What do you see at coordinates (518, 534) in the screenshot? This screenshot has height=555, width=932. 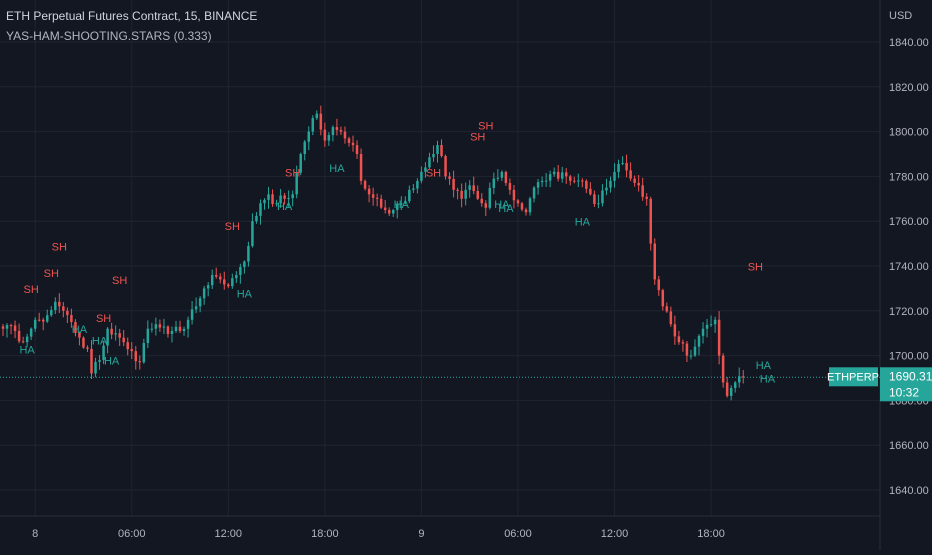 I see `time-axis-label: 06:00` at bounding box center [518, 534].